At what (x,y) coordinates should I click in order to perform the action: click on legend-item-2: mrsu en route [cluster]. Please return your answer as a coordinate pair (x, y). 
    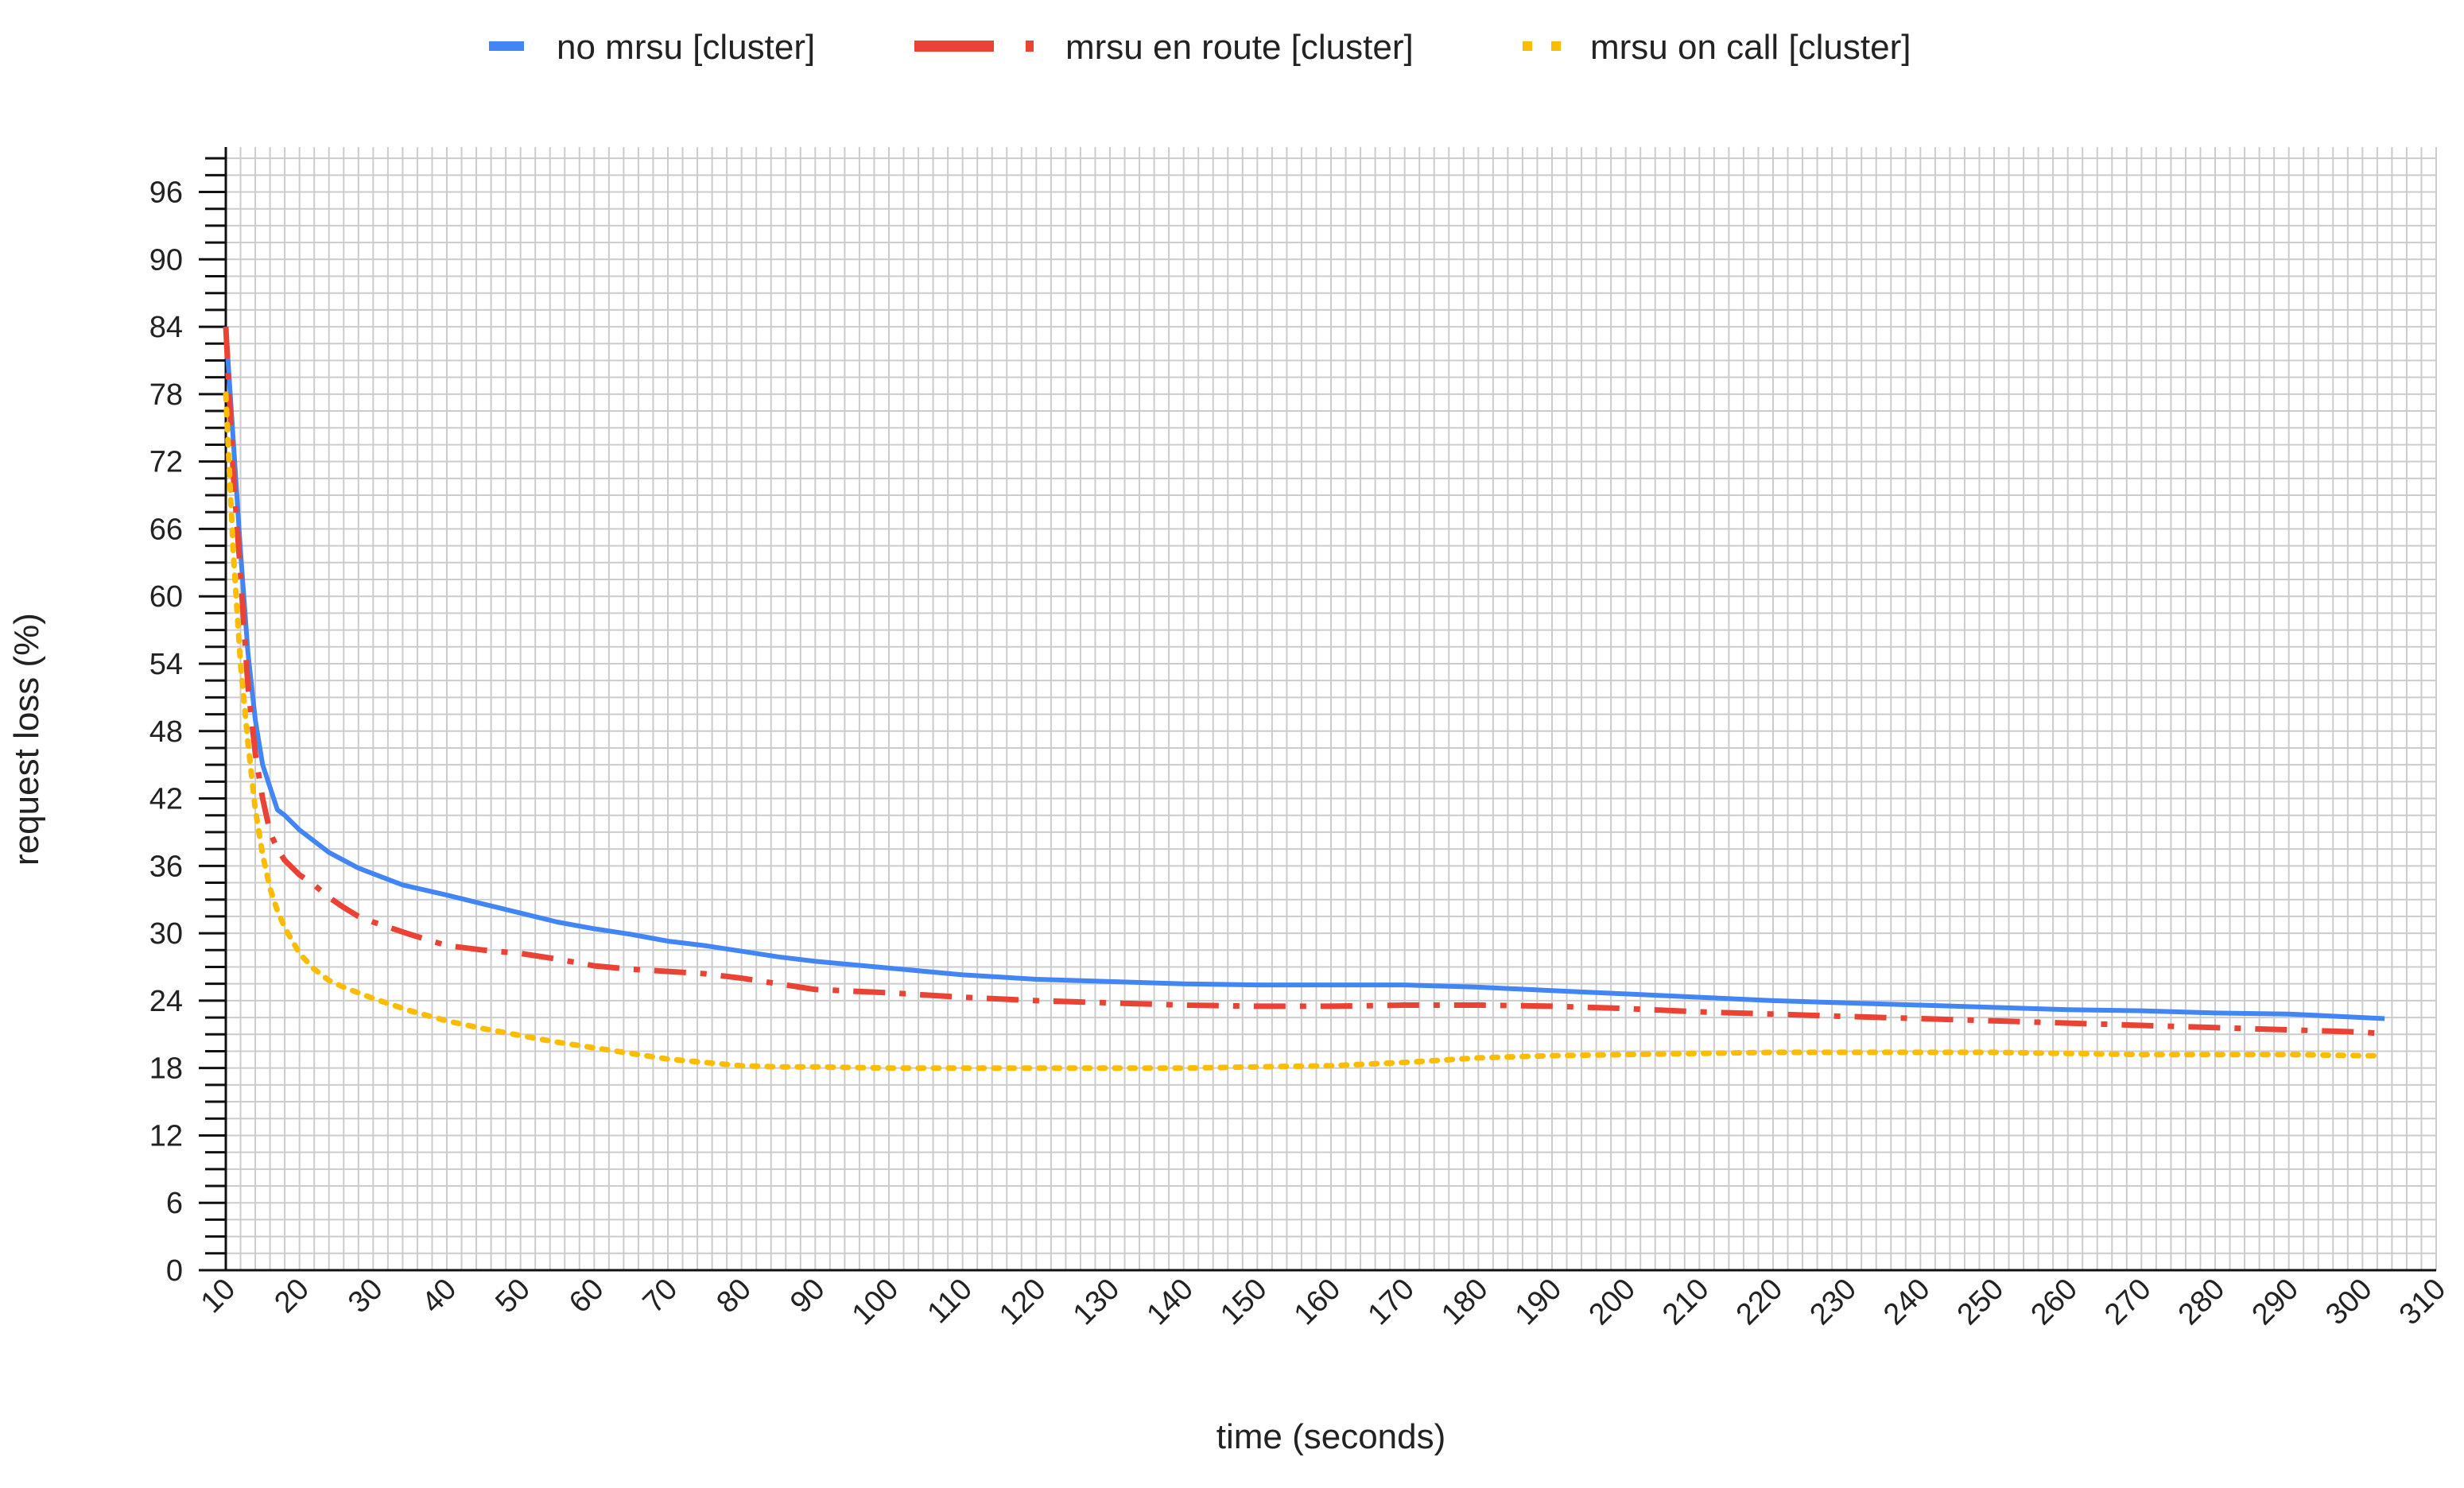
    Looking at the image, I should click on (1164, 47).